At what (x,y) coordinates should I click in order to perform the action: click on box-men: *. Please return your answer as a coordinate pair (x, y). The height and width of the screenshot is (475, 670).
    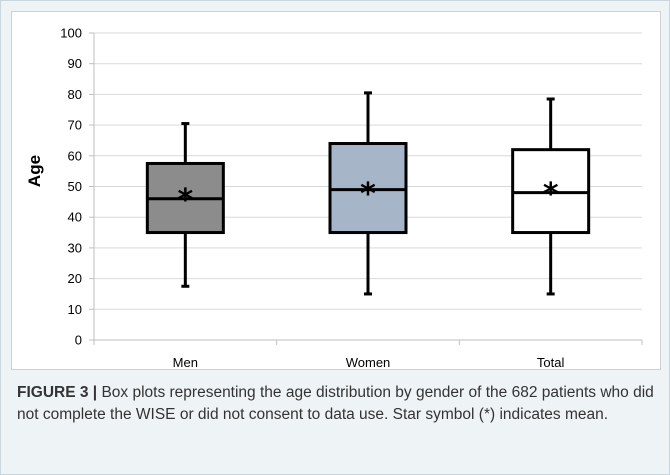
    Looking at the image, I should click on (185, 205).